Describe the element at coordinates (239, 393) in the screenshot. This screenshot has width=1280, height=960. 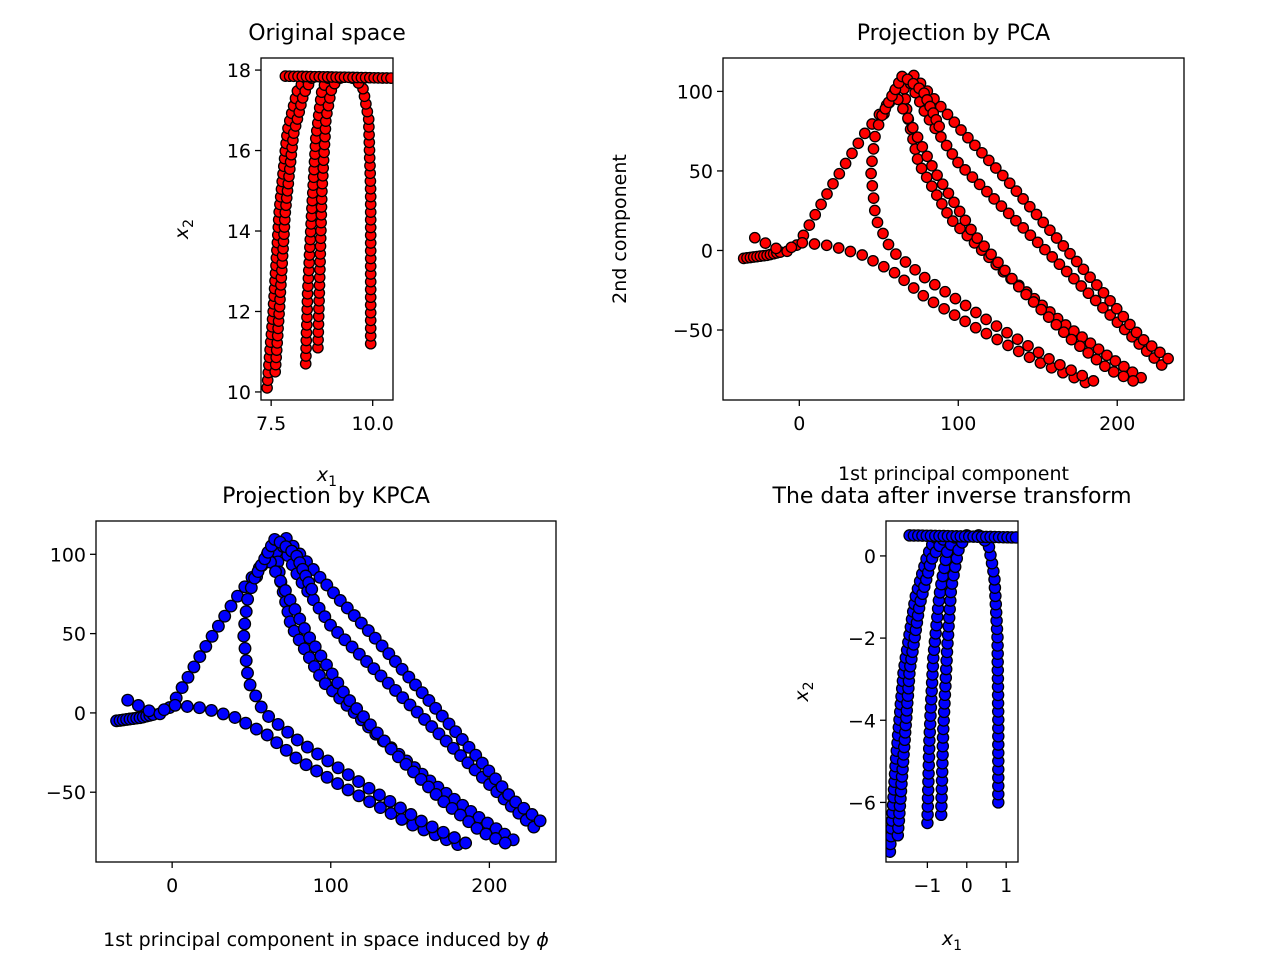
I see `y-tick-label: 10` at that location.